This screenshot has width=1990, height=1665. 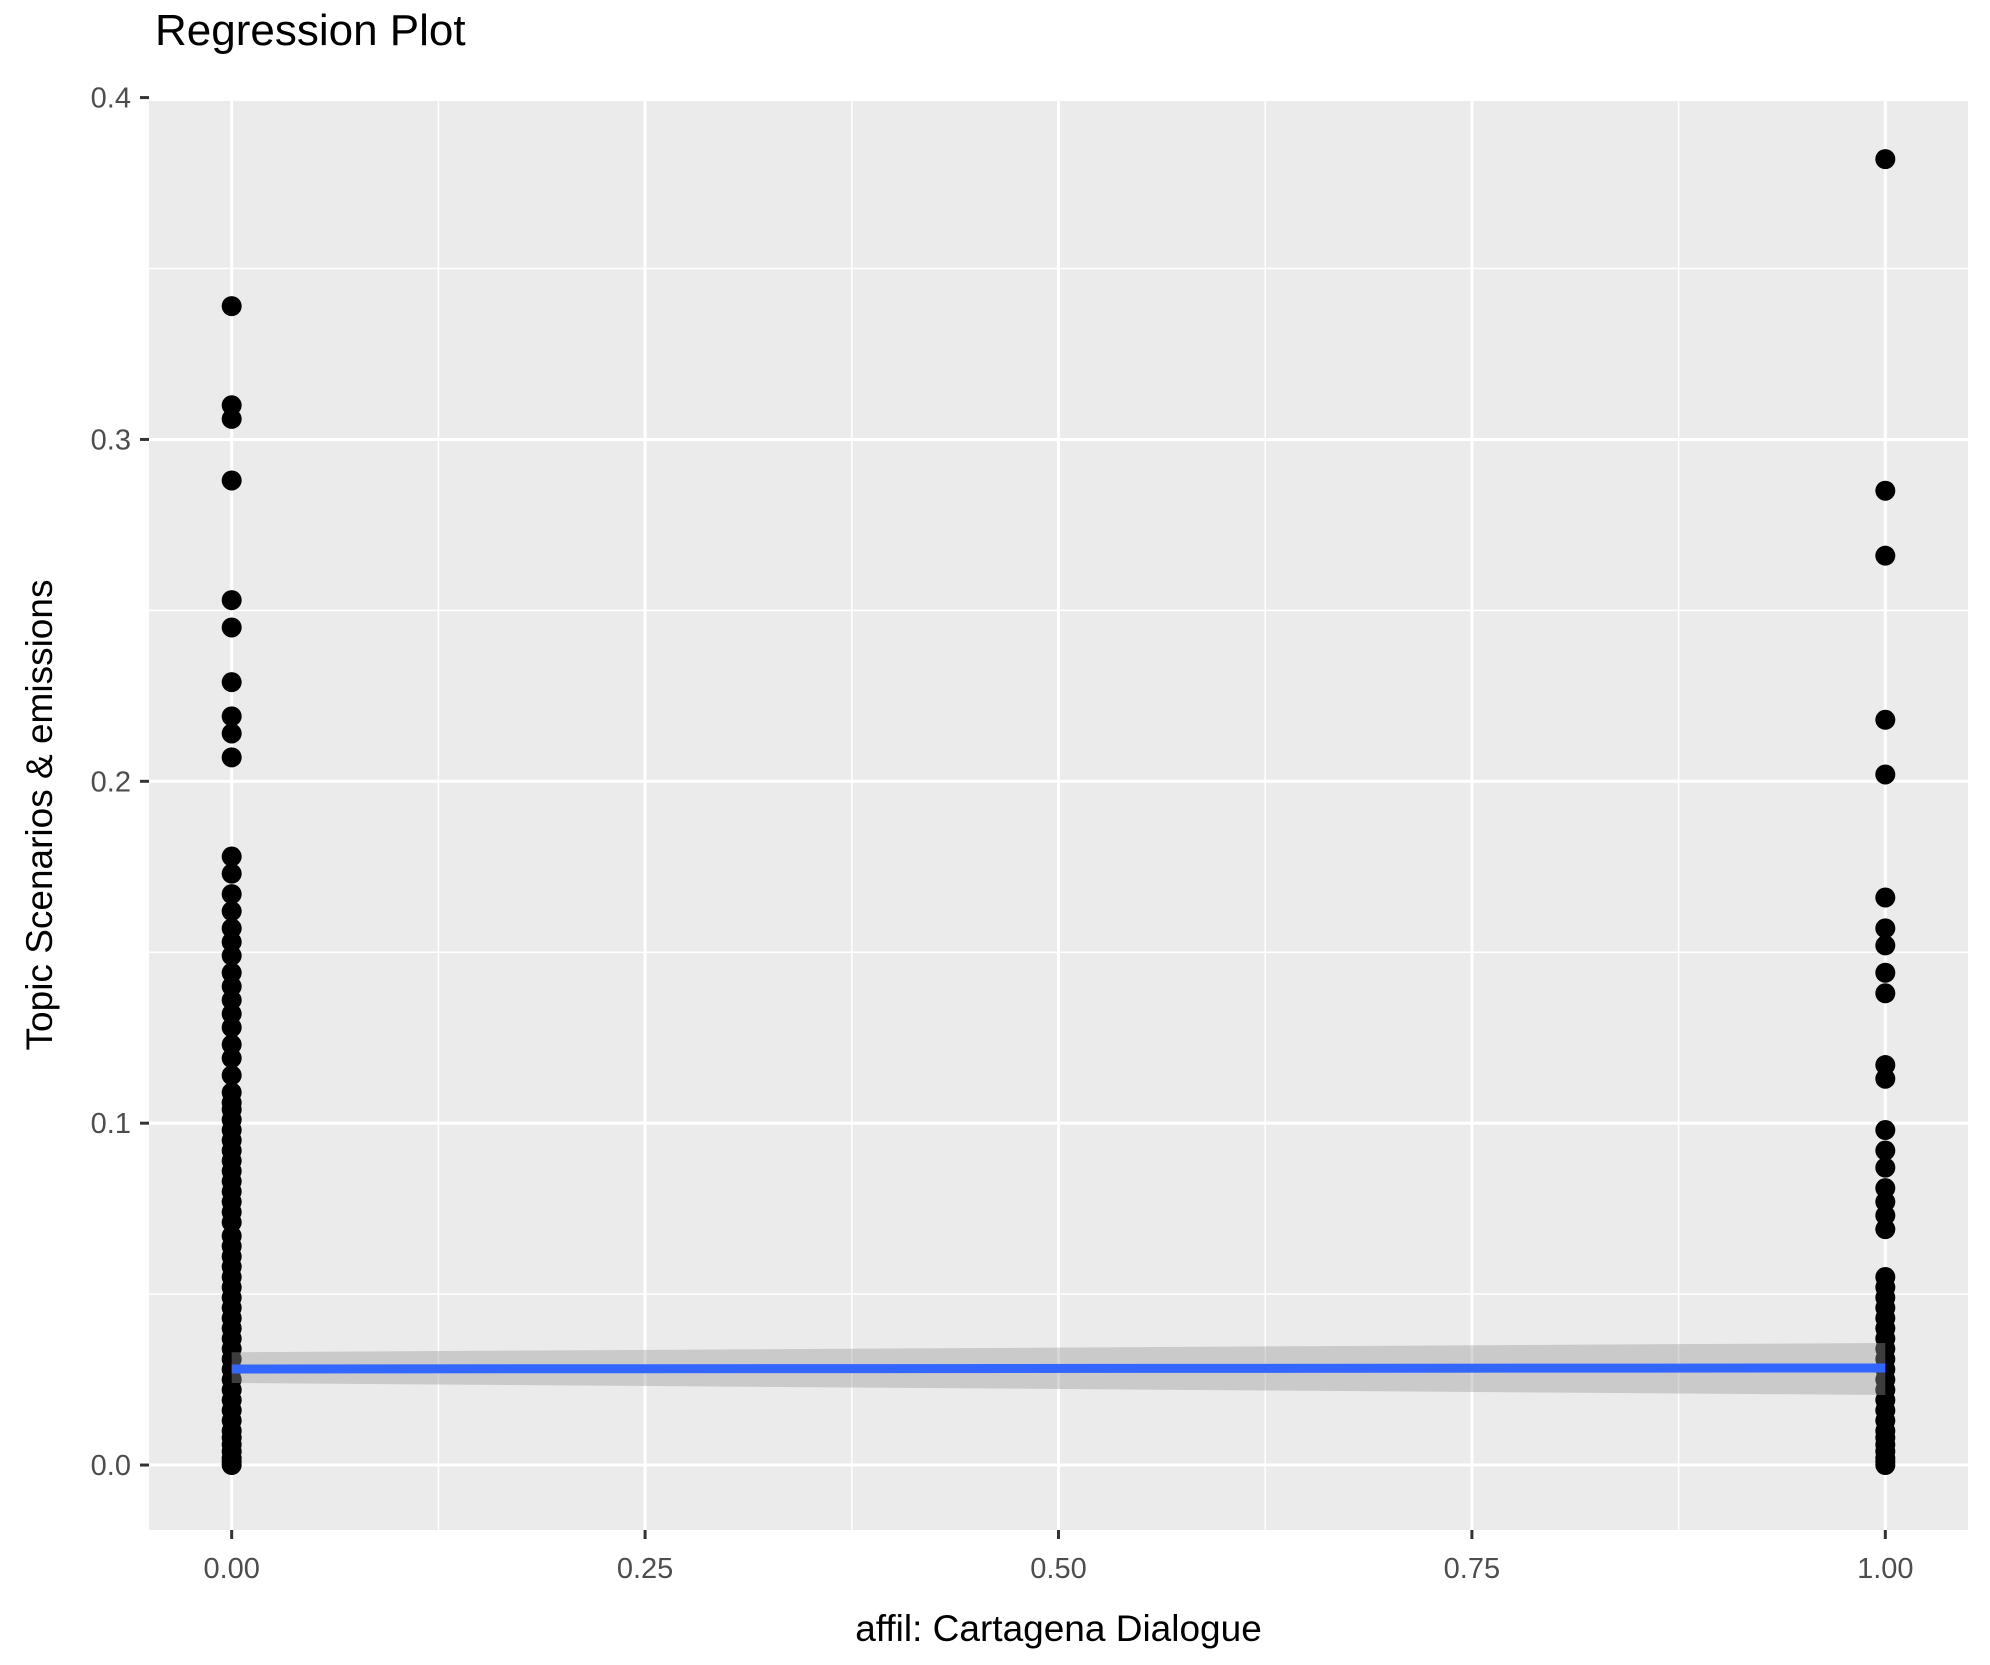 I want to click on x-tick-label: 0.00, so click(x=231, y=1569).